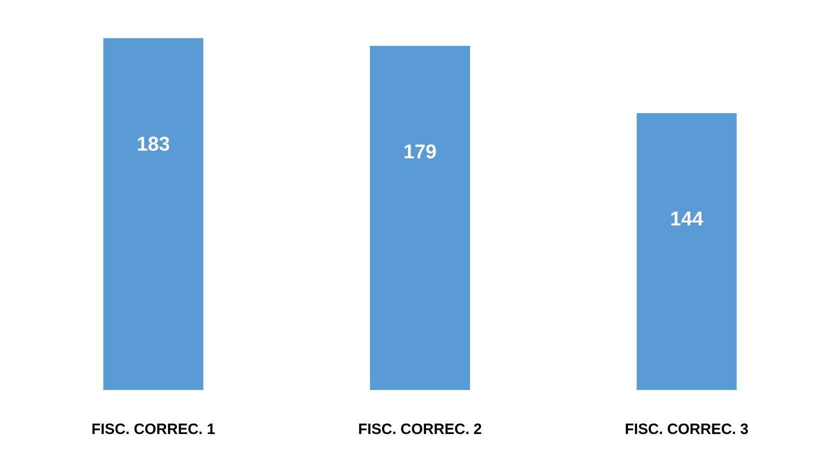 The width and height of the screenshot is (838, 455). What do you see at coordinates (154, 143) in the screenshot?
I see `data-label: 183` at bounding box center [154, 143].